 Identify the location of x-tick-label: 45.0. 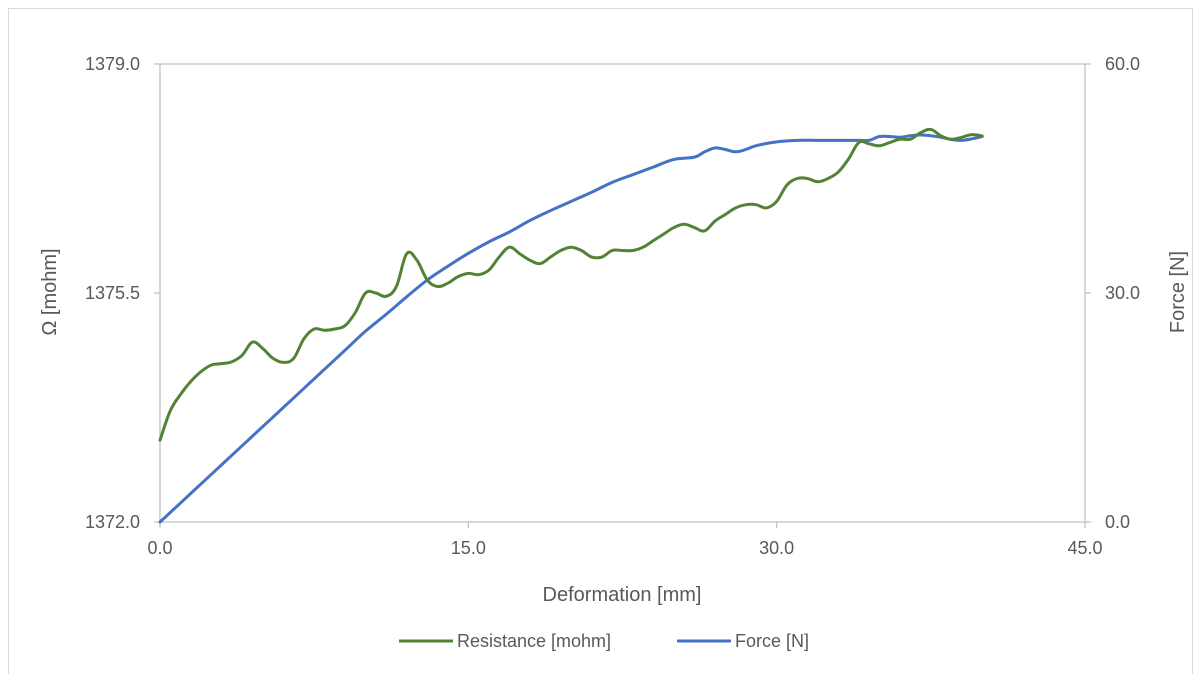
(1084, 548).